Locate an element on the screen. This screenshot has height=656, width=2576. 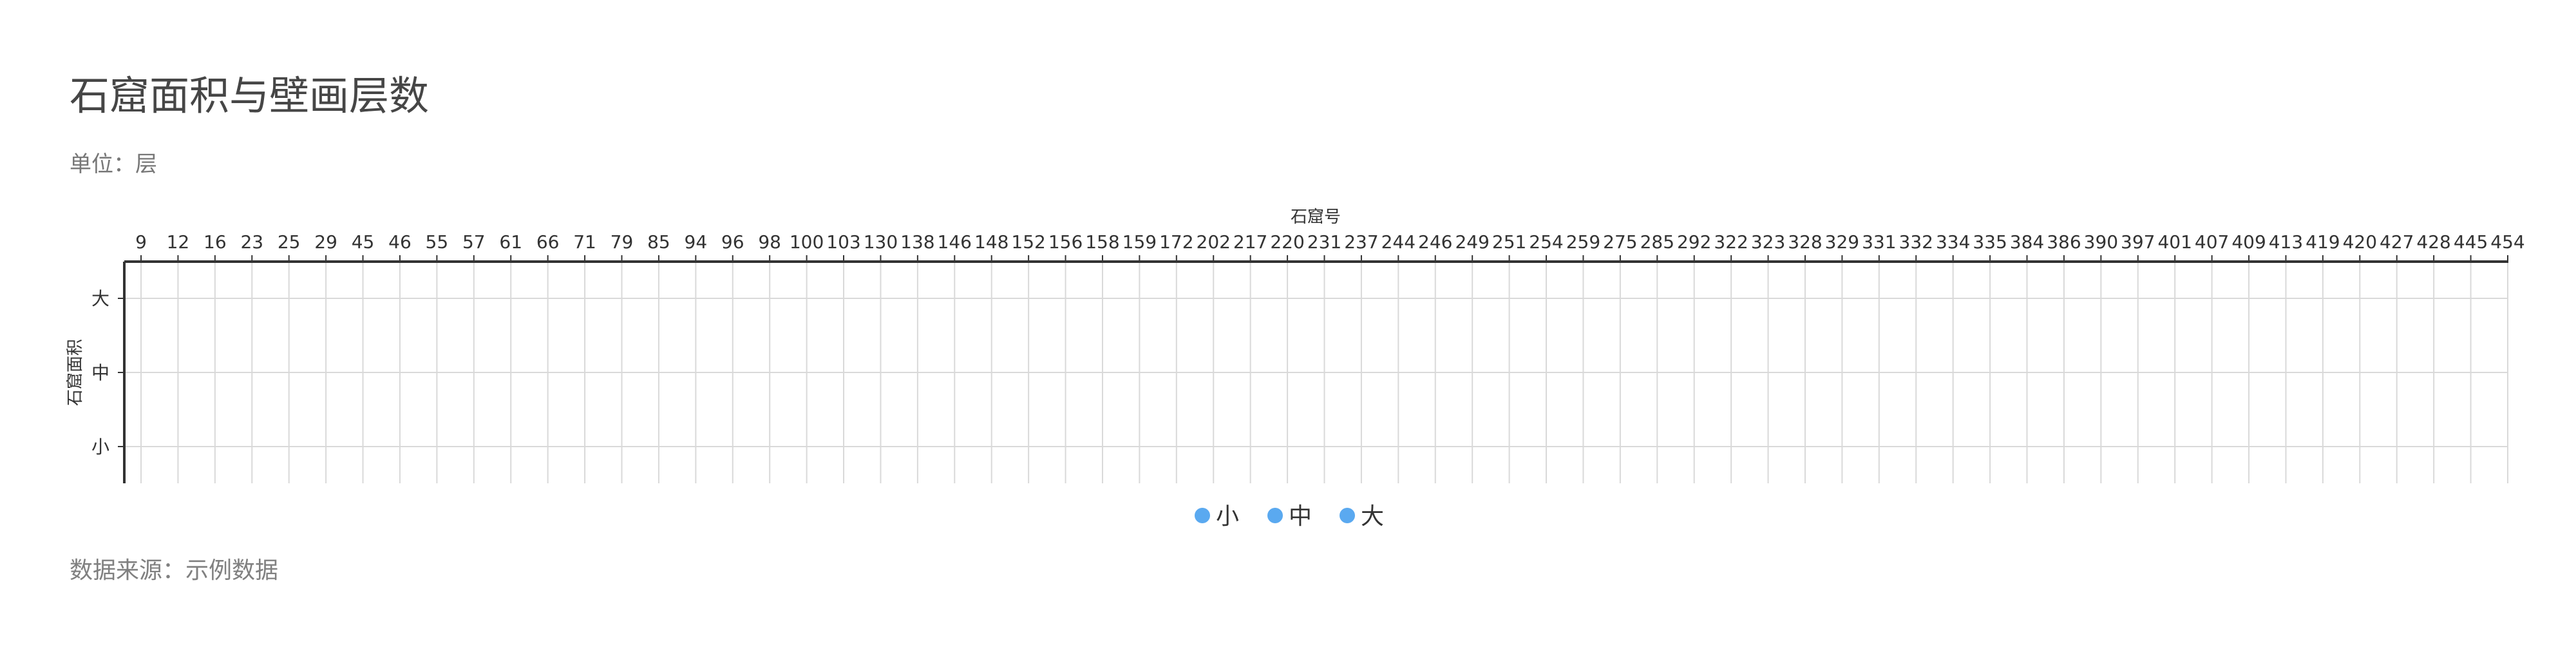
x-tick-label: 45 is located at coordinates (364, 242).